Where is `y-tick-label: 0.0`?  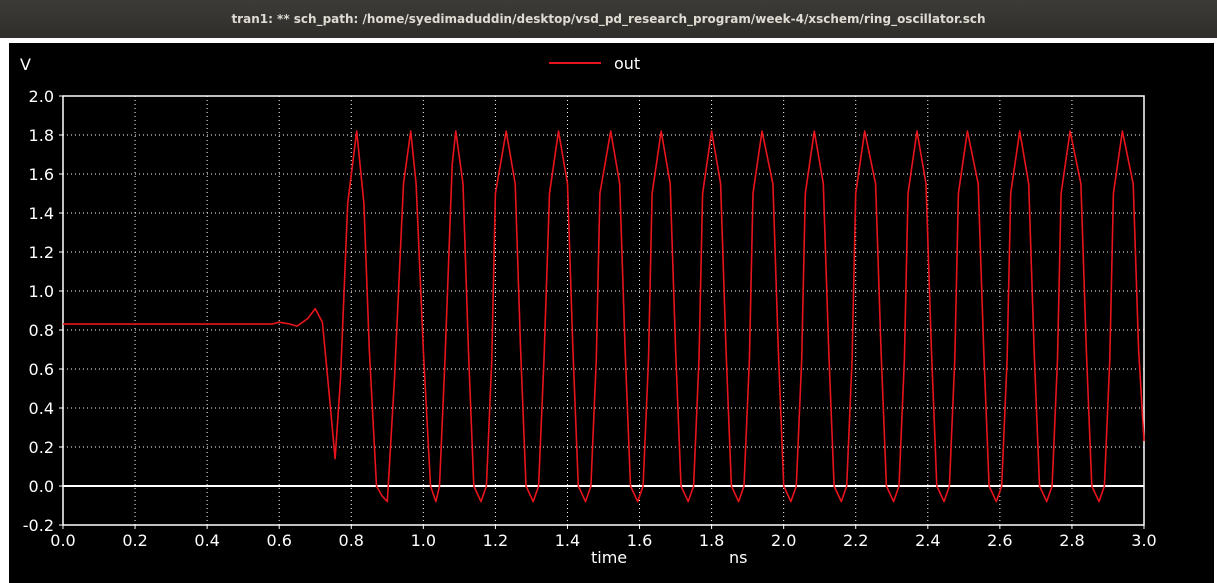
y-tick-label: 0.0 is located at coordinates (41, 486).